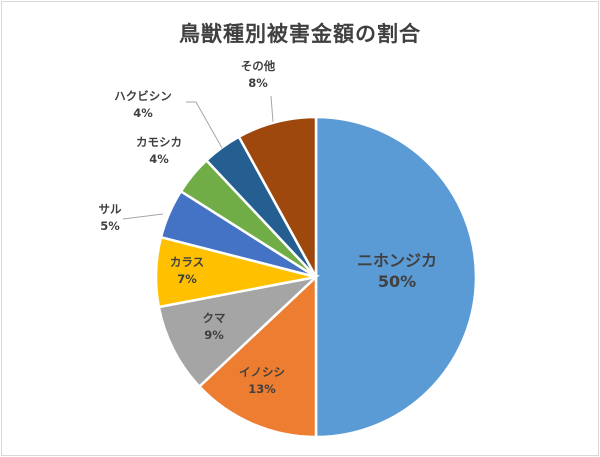 The height and width of the screenshot is (457, 600). I want to click on slice-label-2: イノシシ, so click(262, 372).